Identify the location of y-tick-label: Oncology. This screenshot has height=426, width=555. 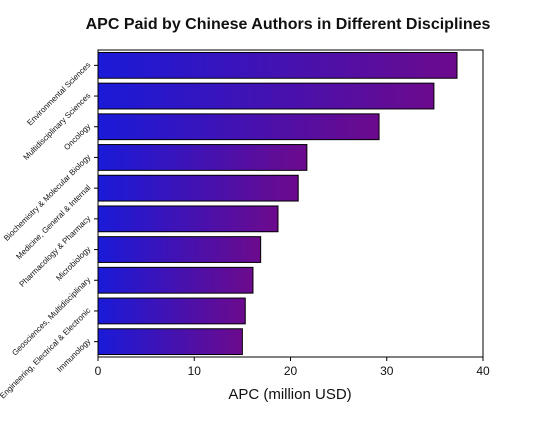
(77, 137).